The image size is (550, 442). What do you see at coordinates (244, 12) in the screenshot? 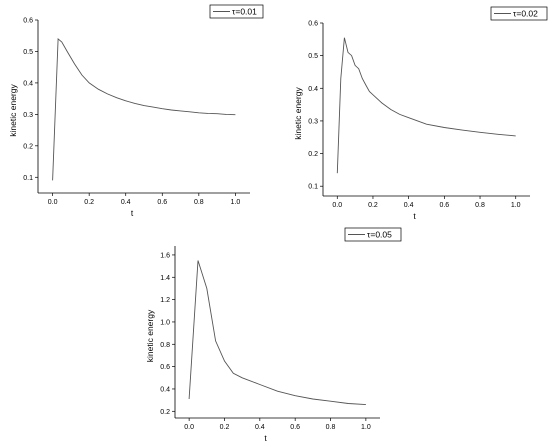
I see `legend-label: τ=0.01` at bounding box center [244, 12].